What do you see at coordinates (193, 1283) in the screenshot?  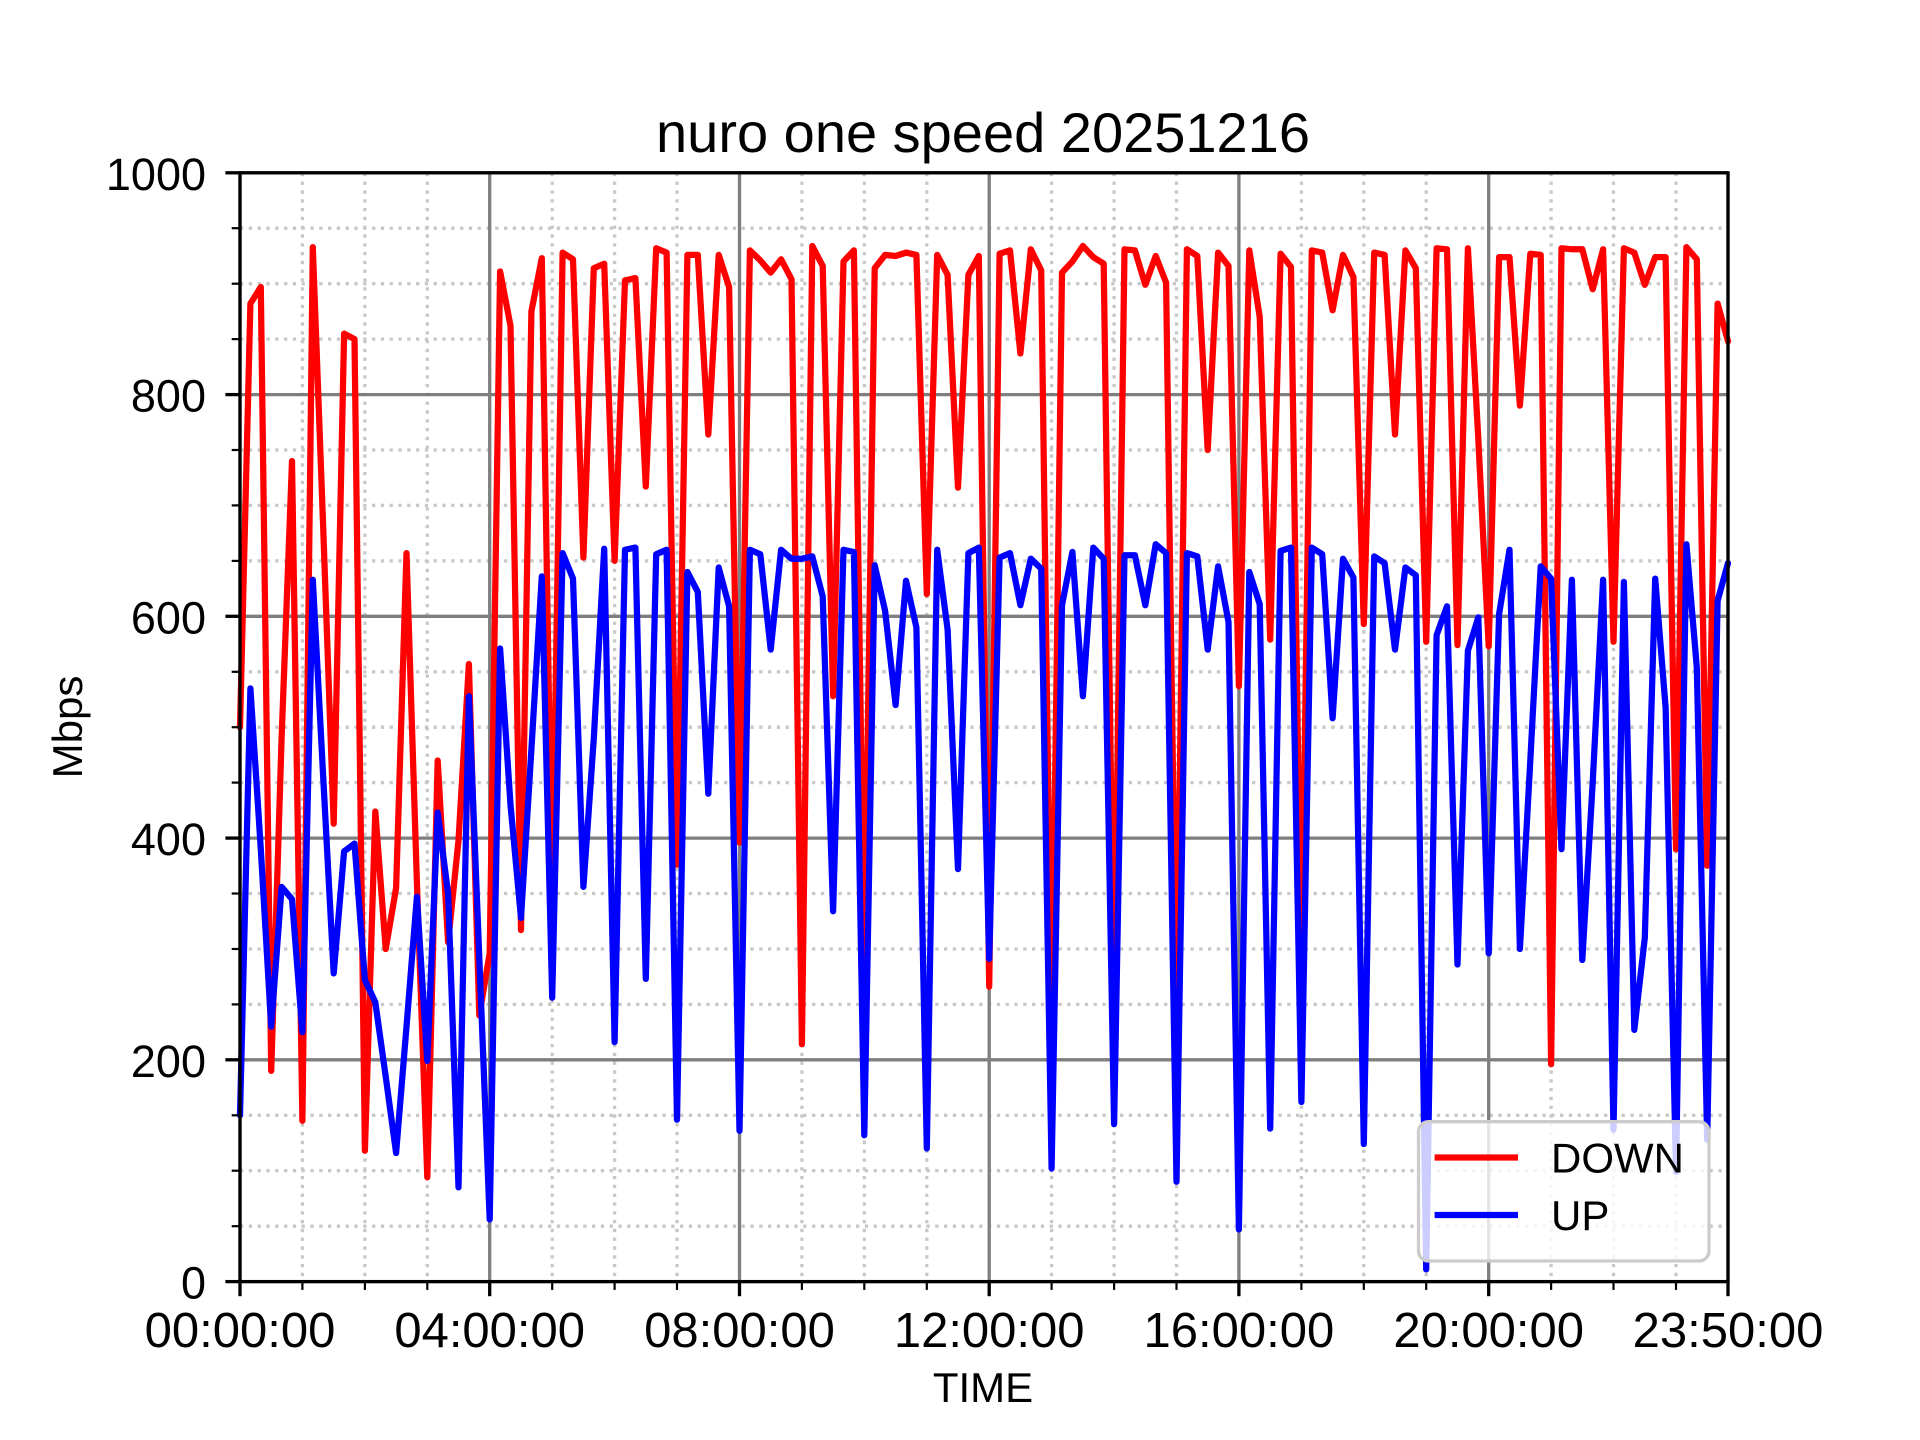 I see `svg-text: 0` at bounding box center [193, 1283].